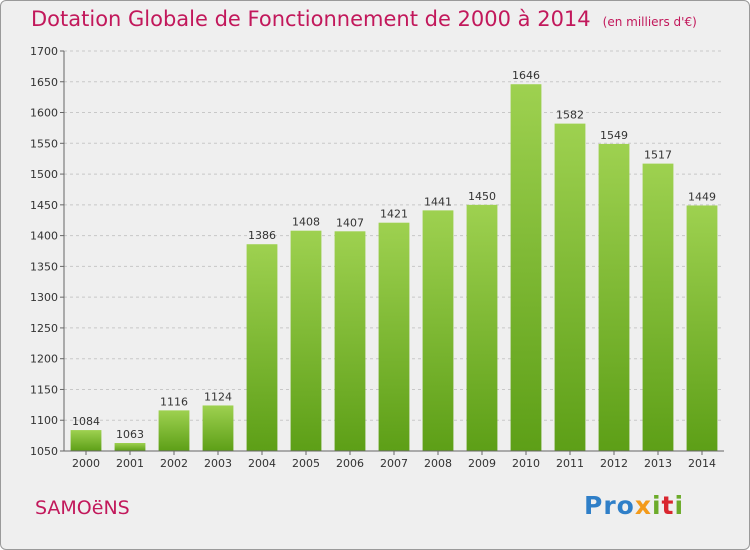  Describe the element at coordinates (44, 82) in the screenshot. I see `y-tick-label: 1650` at that location.